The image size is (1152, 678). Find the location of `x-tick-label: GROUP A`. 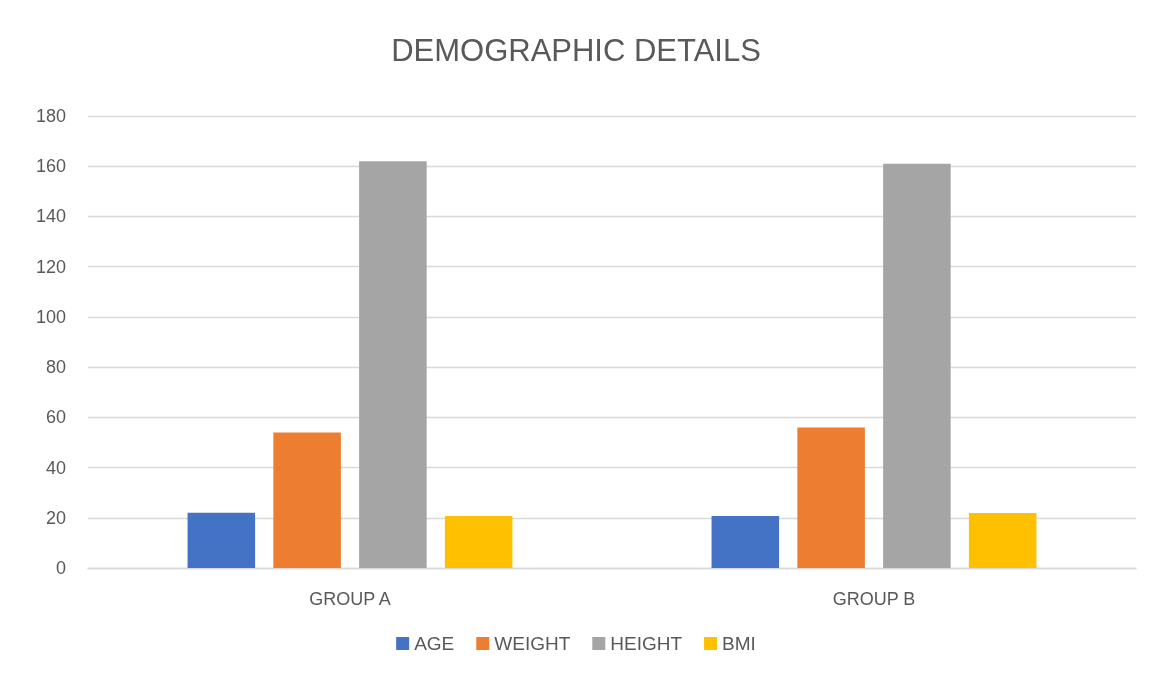

x-tick-label: GROUP A is located at coordinates (350, 599).